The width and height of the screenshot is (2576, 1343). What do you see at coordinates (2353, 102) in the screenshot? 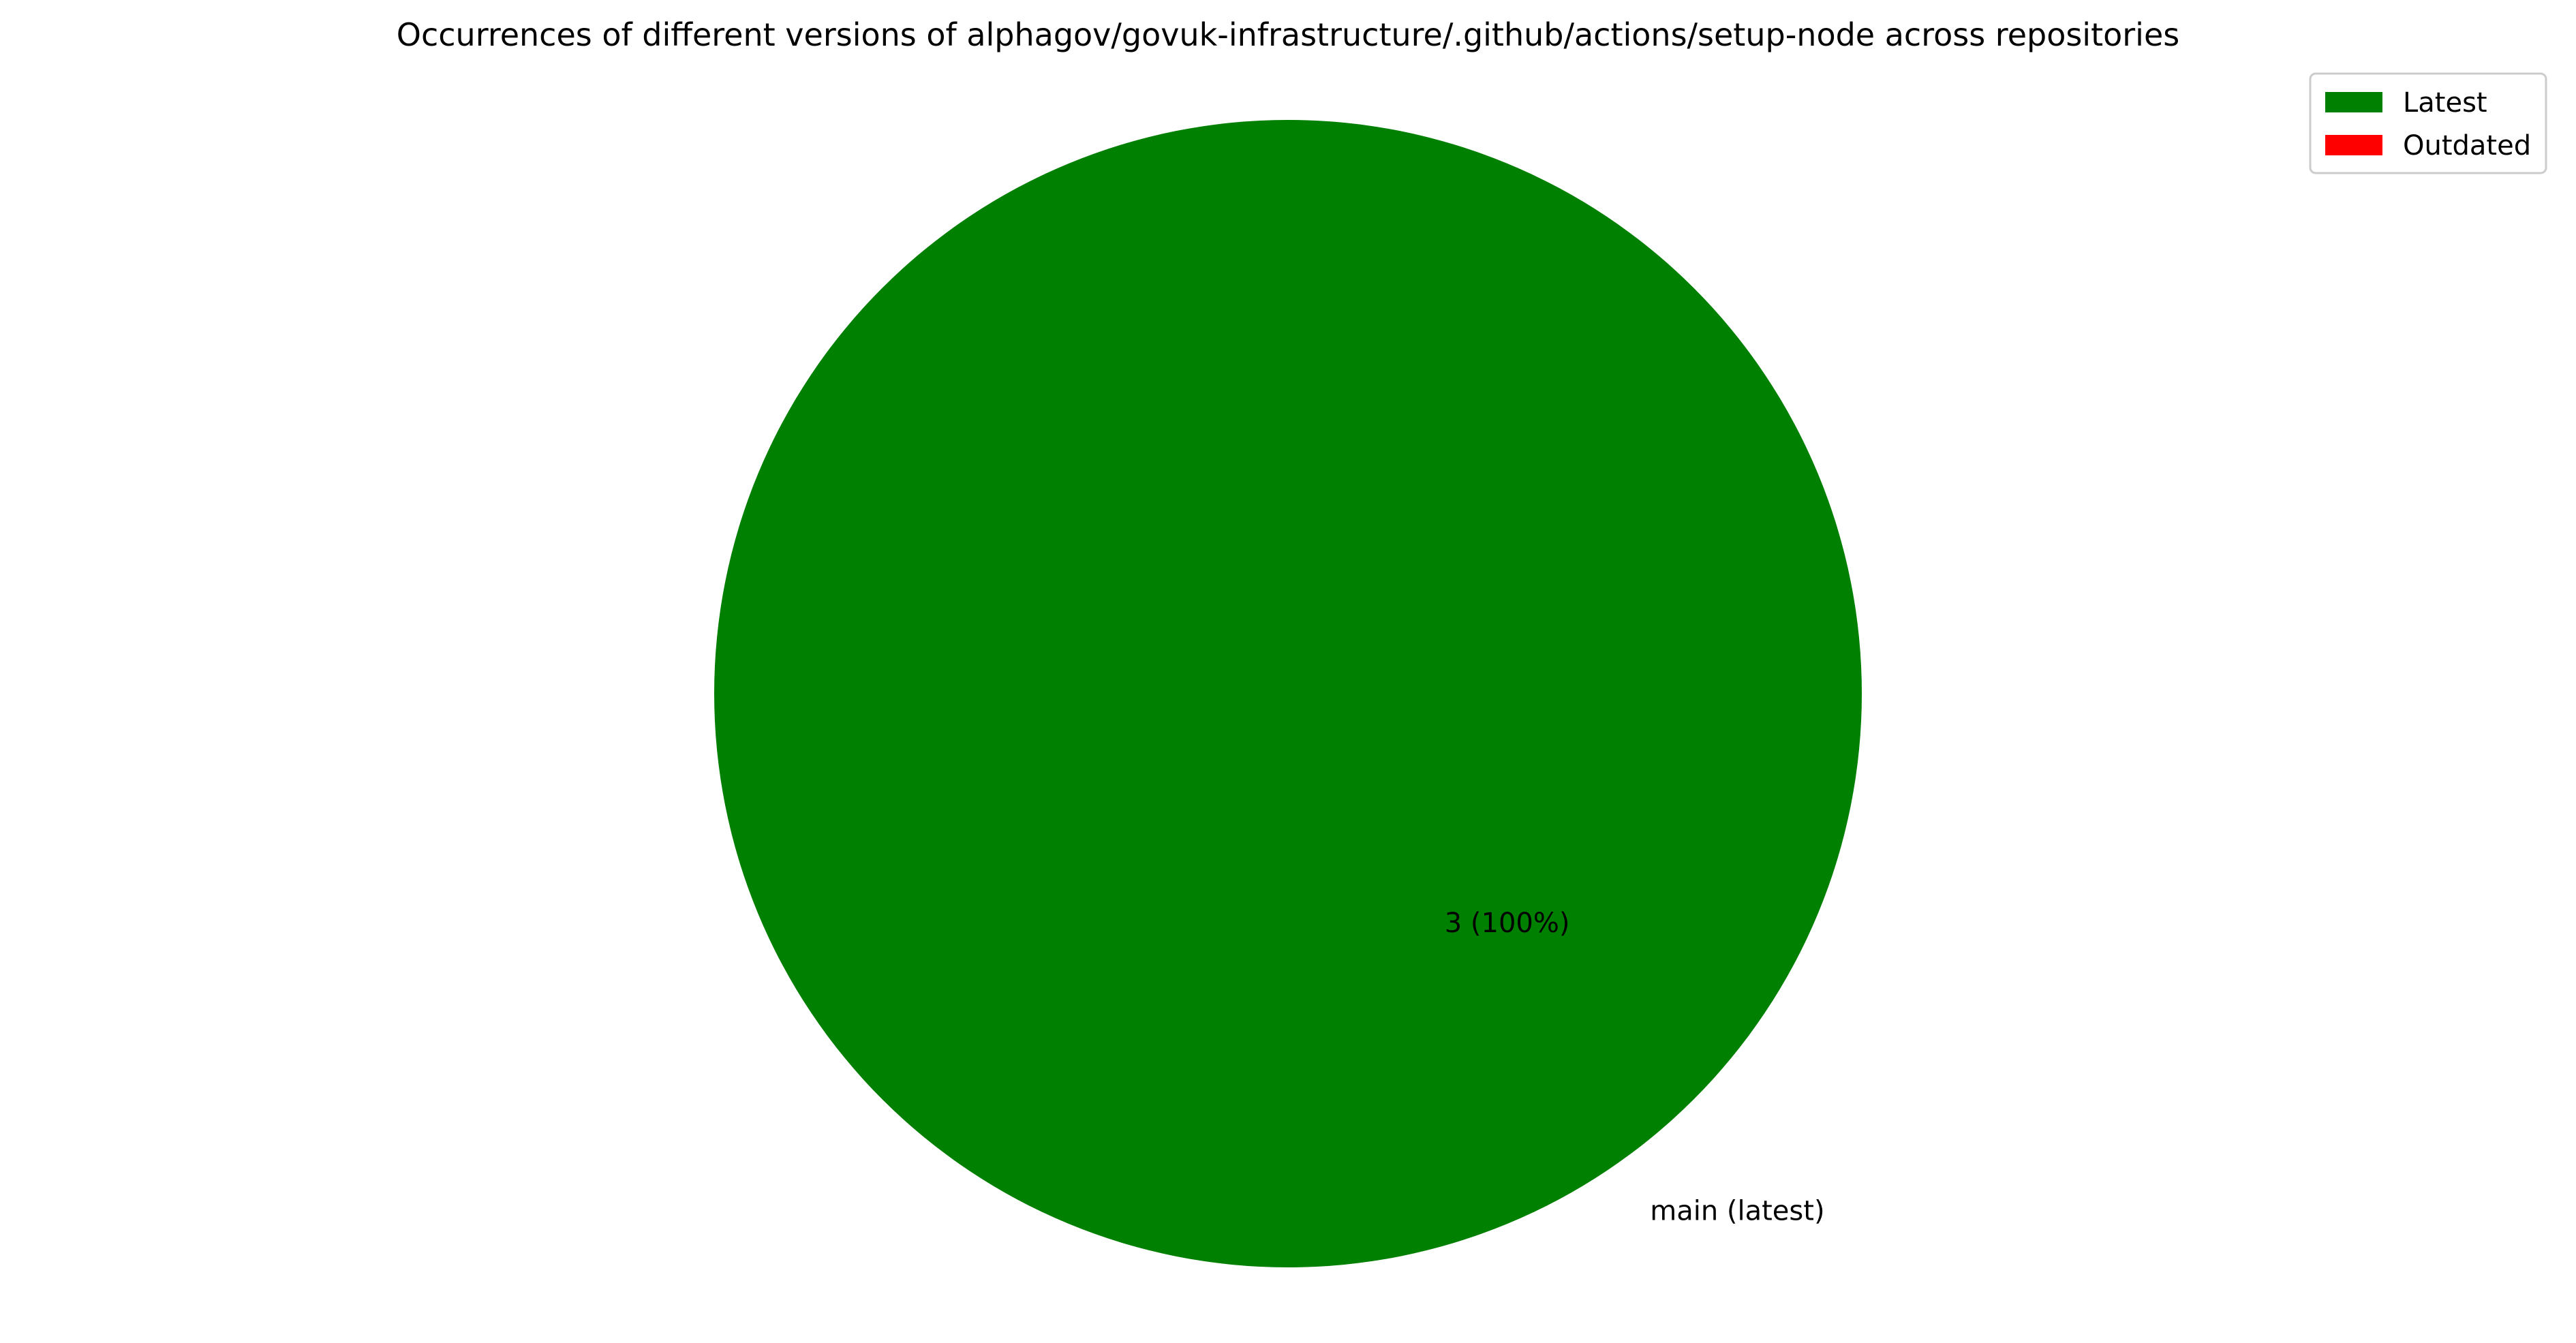
I see `legend-swatch-latest` at bounding box center [2353, 102].